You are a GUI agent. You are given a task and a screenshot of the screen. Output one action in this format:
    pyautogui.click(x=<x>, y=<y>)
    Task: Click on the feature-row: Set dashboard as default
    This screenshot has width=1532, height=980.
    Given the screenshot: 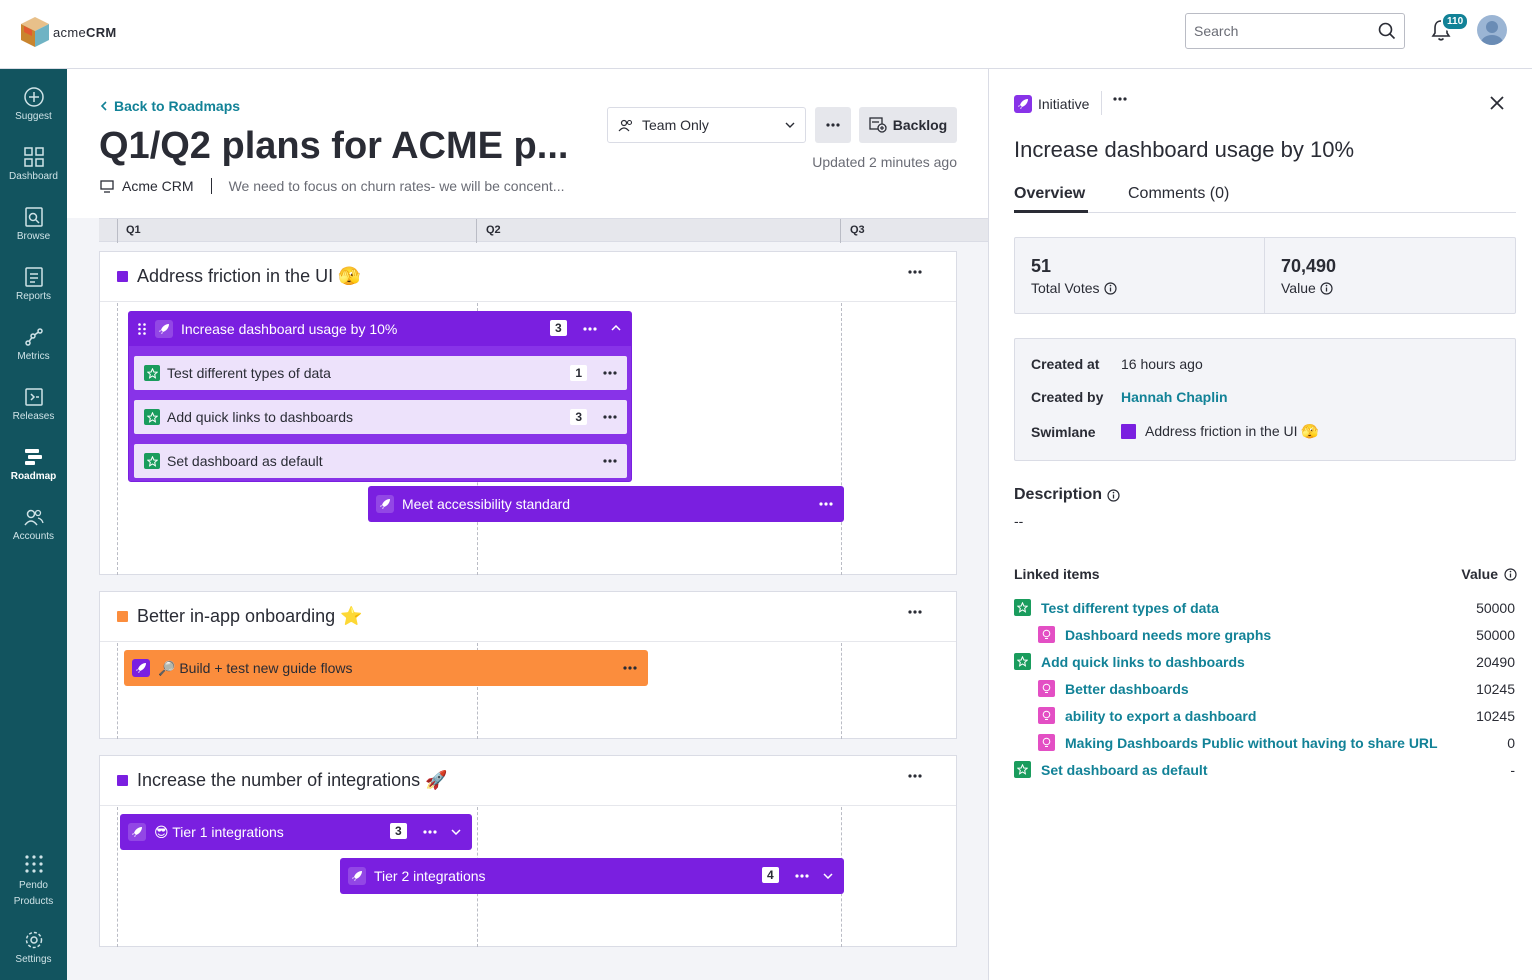 What is the action you would take?
    pyautogui.click(x=380, y=461)
    